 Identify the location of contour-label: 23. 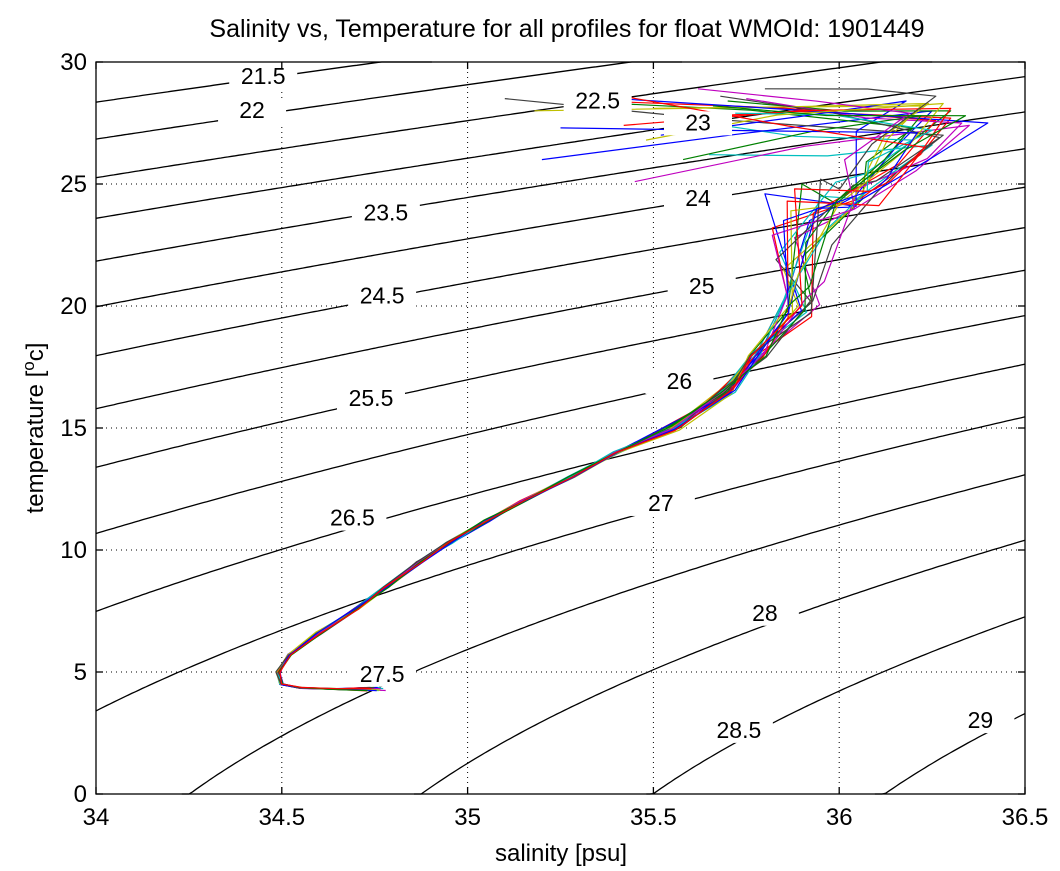
(698, 122).